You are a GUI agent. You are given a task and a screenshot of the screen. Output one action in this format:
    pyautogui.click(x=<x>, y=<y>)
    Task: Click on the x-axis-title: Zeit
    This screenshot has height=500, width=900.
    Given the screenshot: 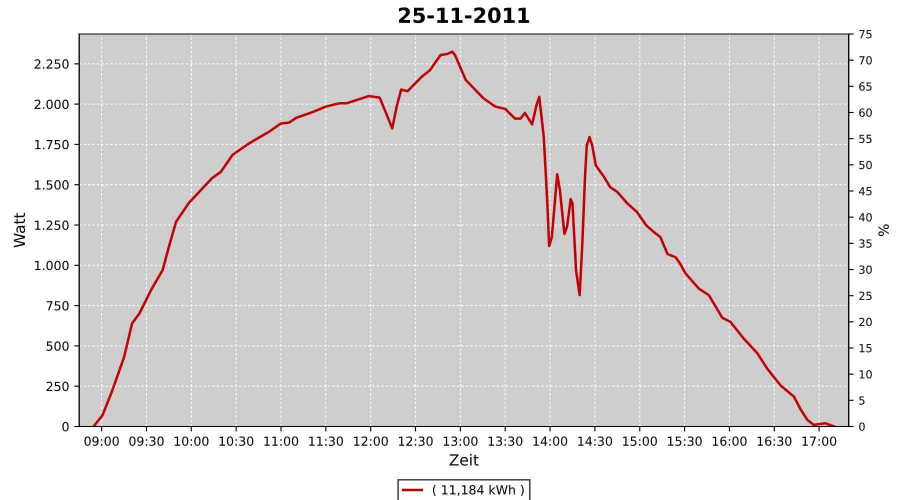 What is the action you would take?
    pyautogui.click(x=464, y=460)
    